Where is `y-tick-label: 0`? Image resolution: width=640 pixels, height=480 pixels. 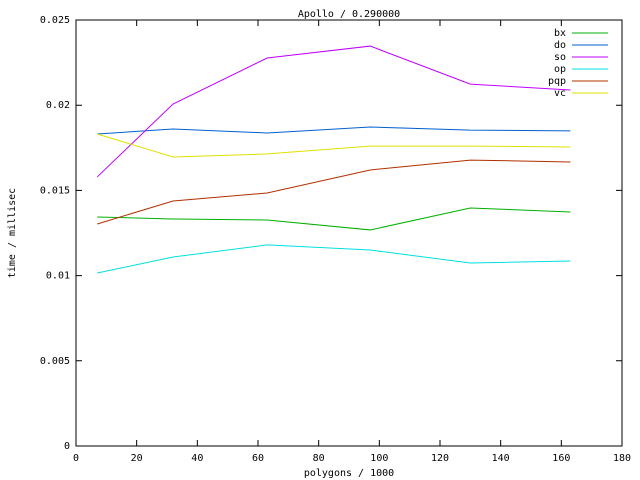 y-tick-label: 0 is located at coordinates (67, 446).